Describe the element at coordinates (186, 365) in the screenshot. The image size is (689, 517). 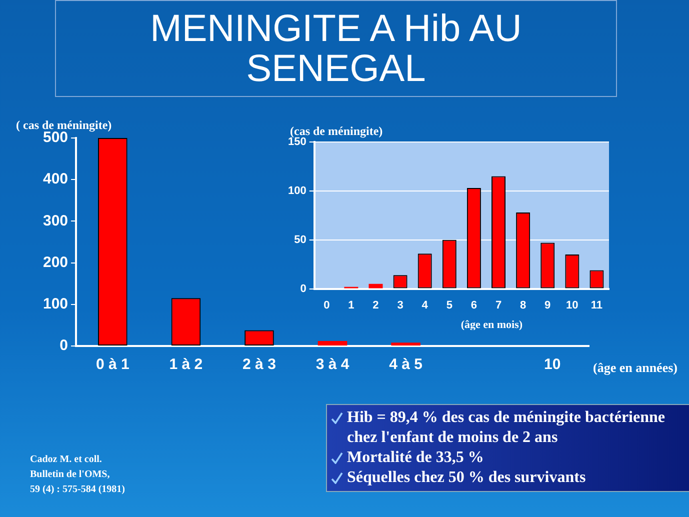
I see `x-tick-label: 1 à 2` at that location.